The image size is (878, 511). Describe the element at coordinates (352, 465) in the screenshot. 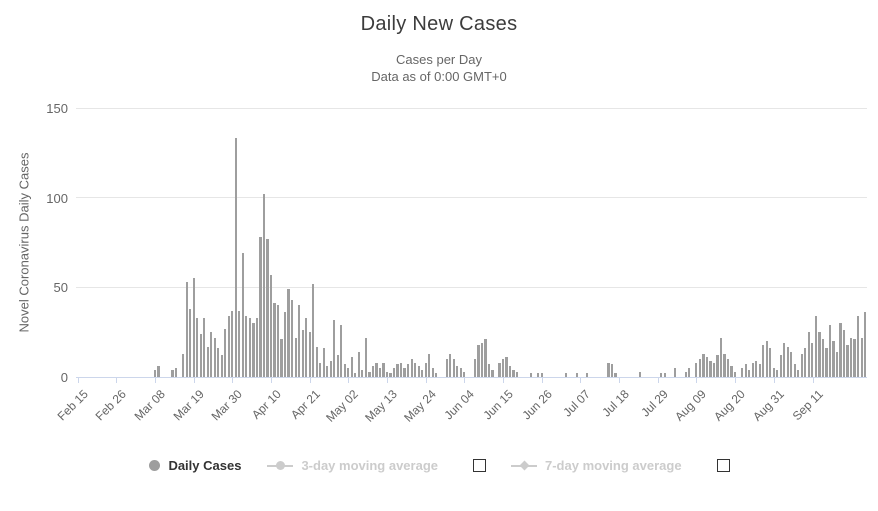

I see `legend-item-3-day-moving-average: 3-day moving average` at that location.